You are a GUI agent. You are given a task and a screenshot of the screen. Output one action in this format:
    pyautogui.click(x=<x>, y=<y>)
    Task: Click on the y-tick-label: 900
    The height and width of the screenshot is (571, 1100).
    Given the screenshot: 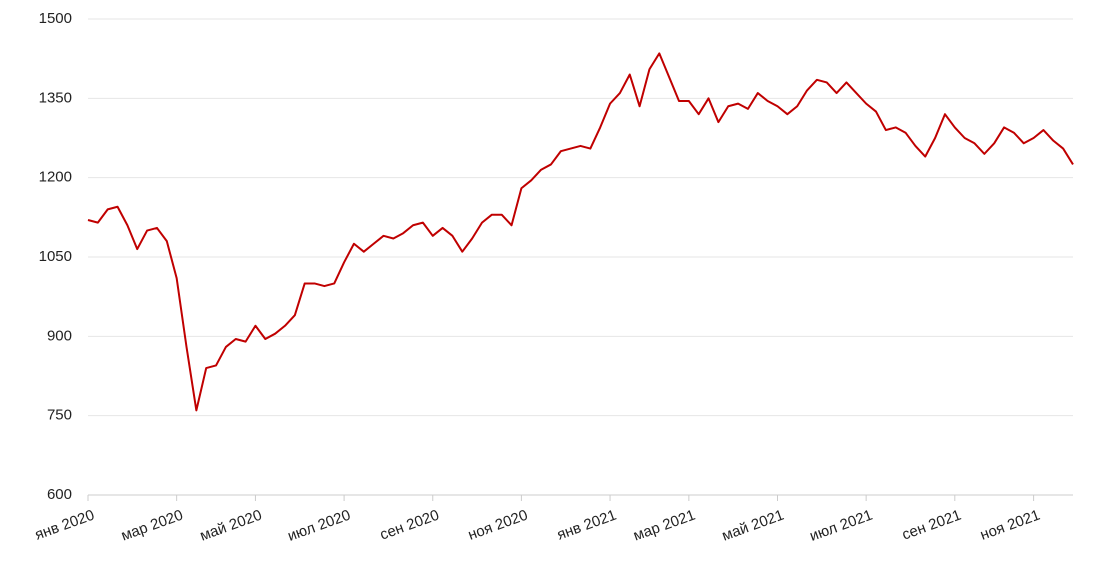 What is the action you would take?
    pyautogui.click(x=59, y=335)
    